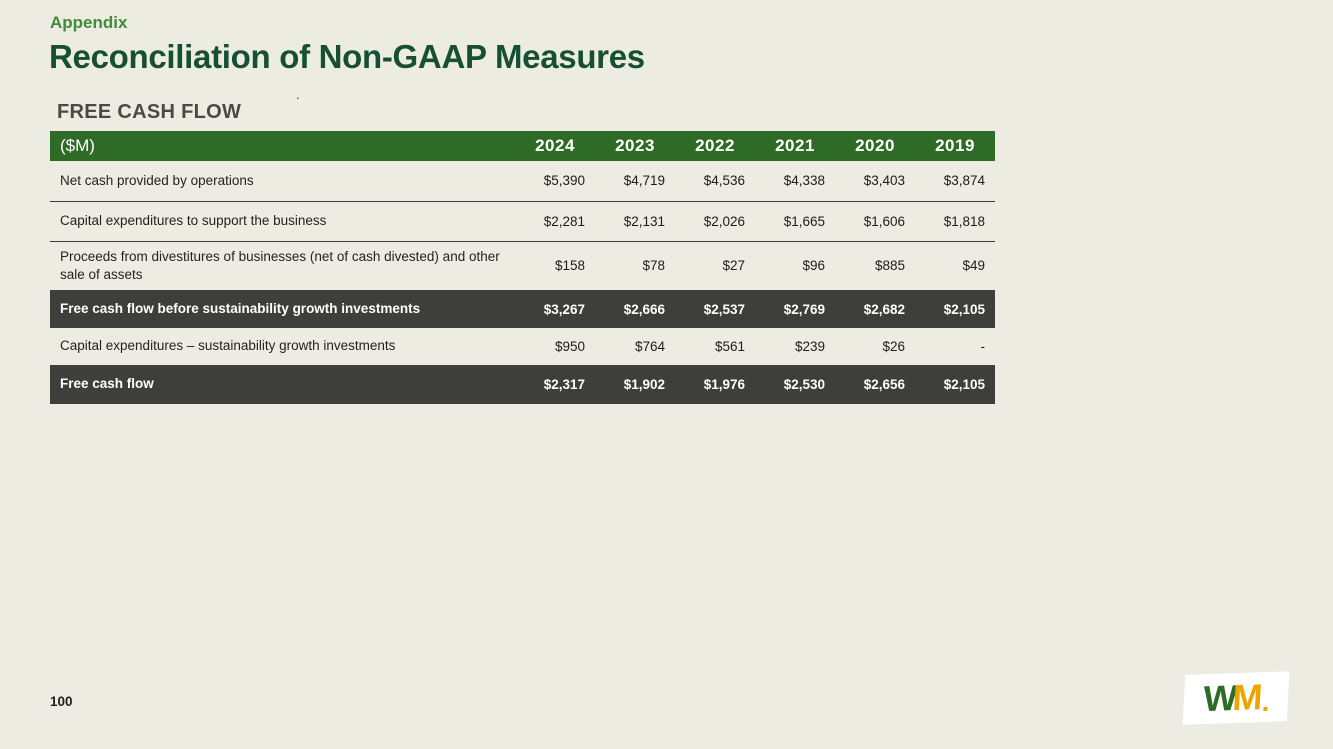 Image resolution: width=1333 pixels, height=749 pixels. What do you see at coordinates (973, 266) in the screenshot?
I see `value-cell: $49` at bounding box center [973, 266].